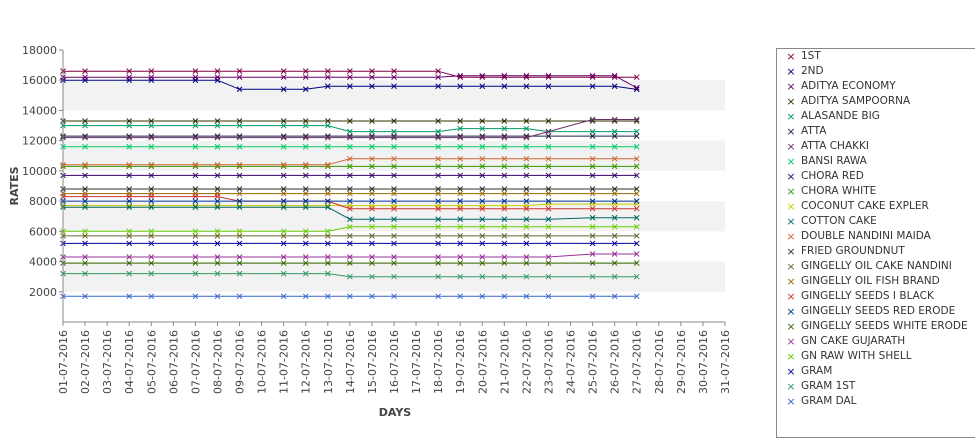 This screenshot has height=438, width=975. What do you see at coordinates (63, 362) in the screenshot?
I see `x-tick-label: 01-07-2016` at bounding box center [63, 362].